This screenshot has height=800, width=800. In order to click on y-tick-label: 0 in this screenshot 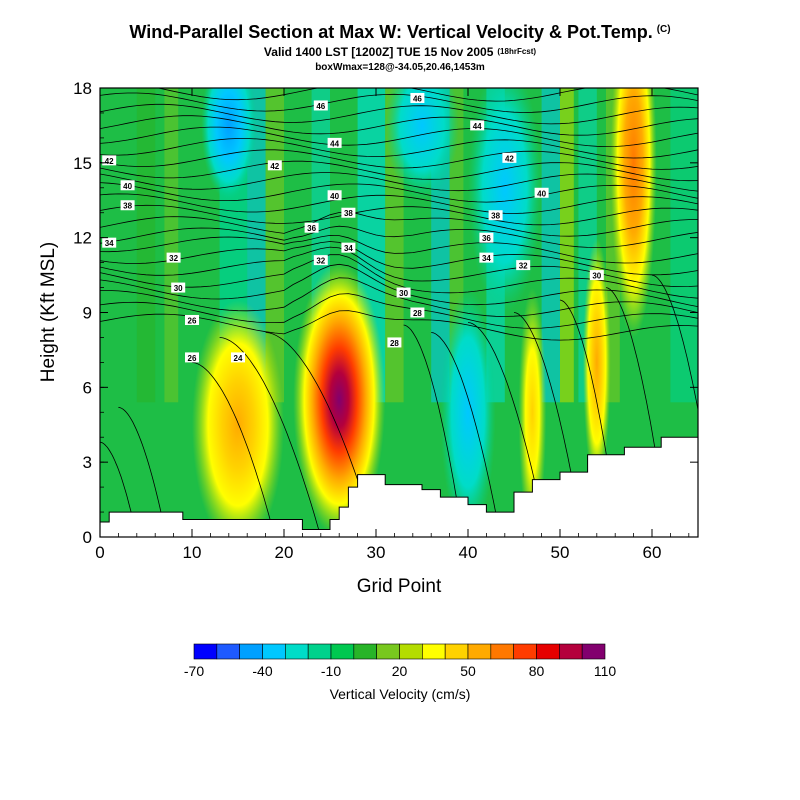, I will do `click(87, 537)`.